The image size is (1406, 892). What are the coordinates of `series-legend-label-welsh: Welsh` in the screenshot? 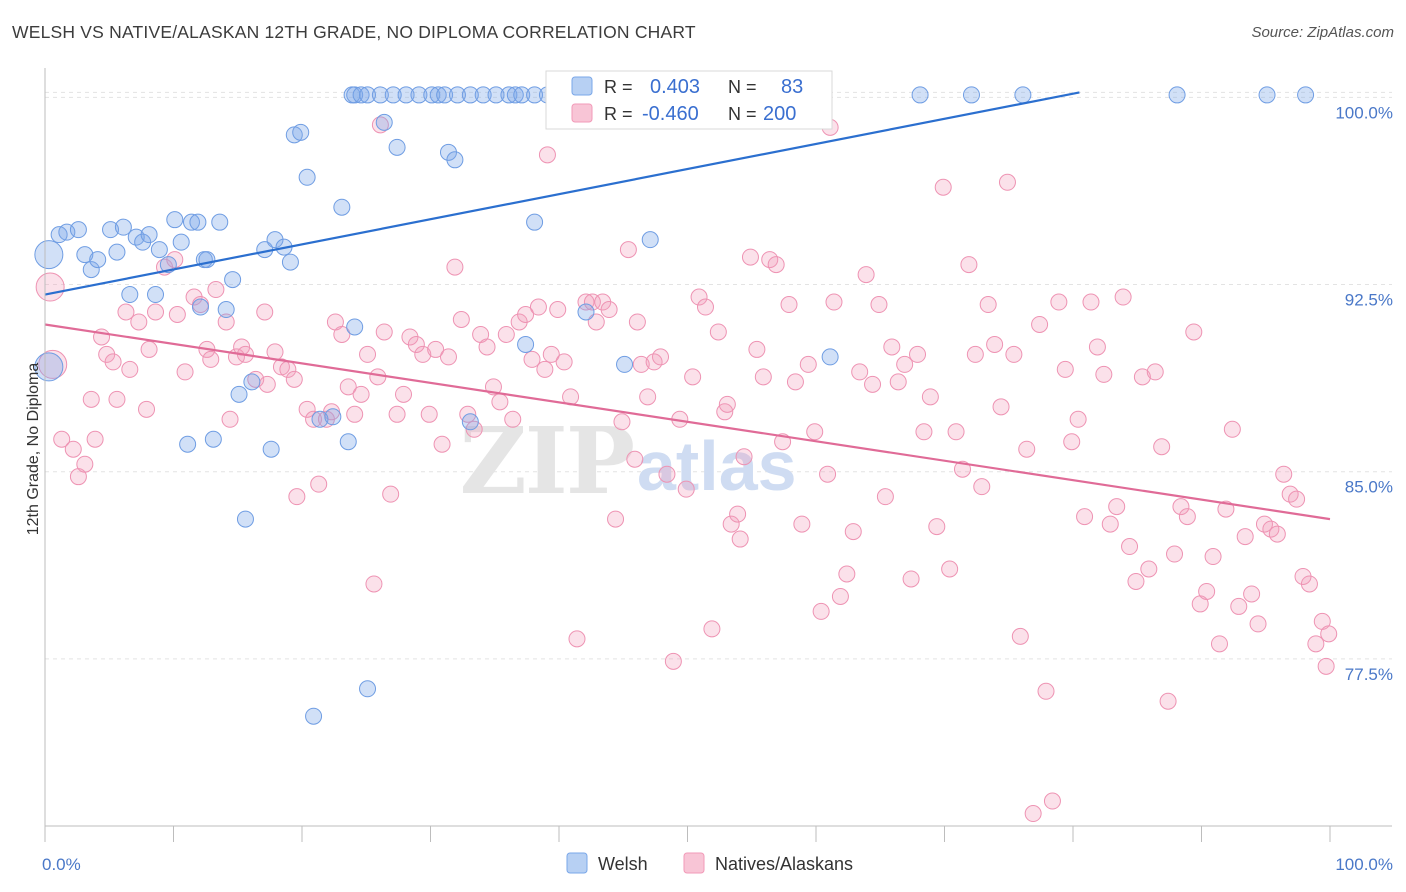 It's located at (623, 864).